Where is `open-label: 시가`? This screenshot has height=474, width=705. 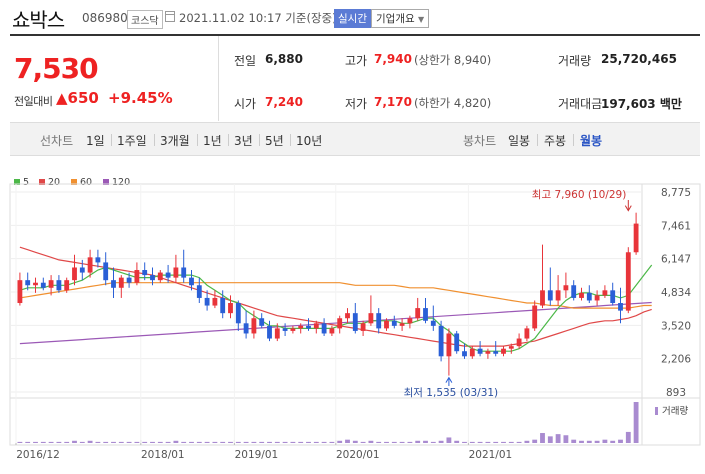
open-label: 시가 is located at coordinates (245, 104).